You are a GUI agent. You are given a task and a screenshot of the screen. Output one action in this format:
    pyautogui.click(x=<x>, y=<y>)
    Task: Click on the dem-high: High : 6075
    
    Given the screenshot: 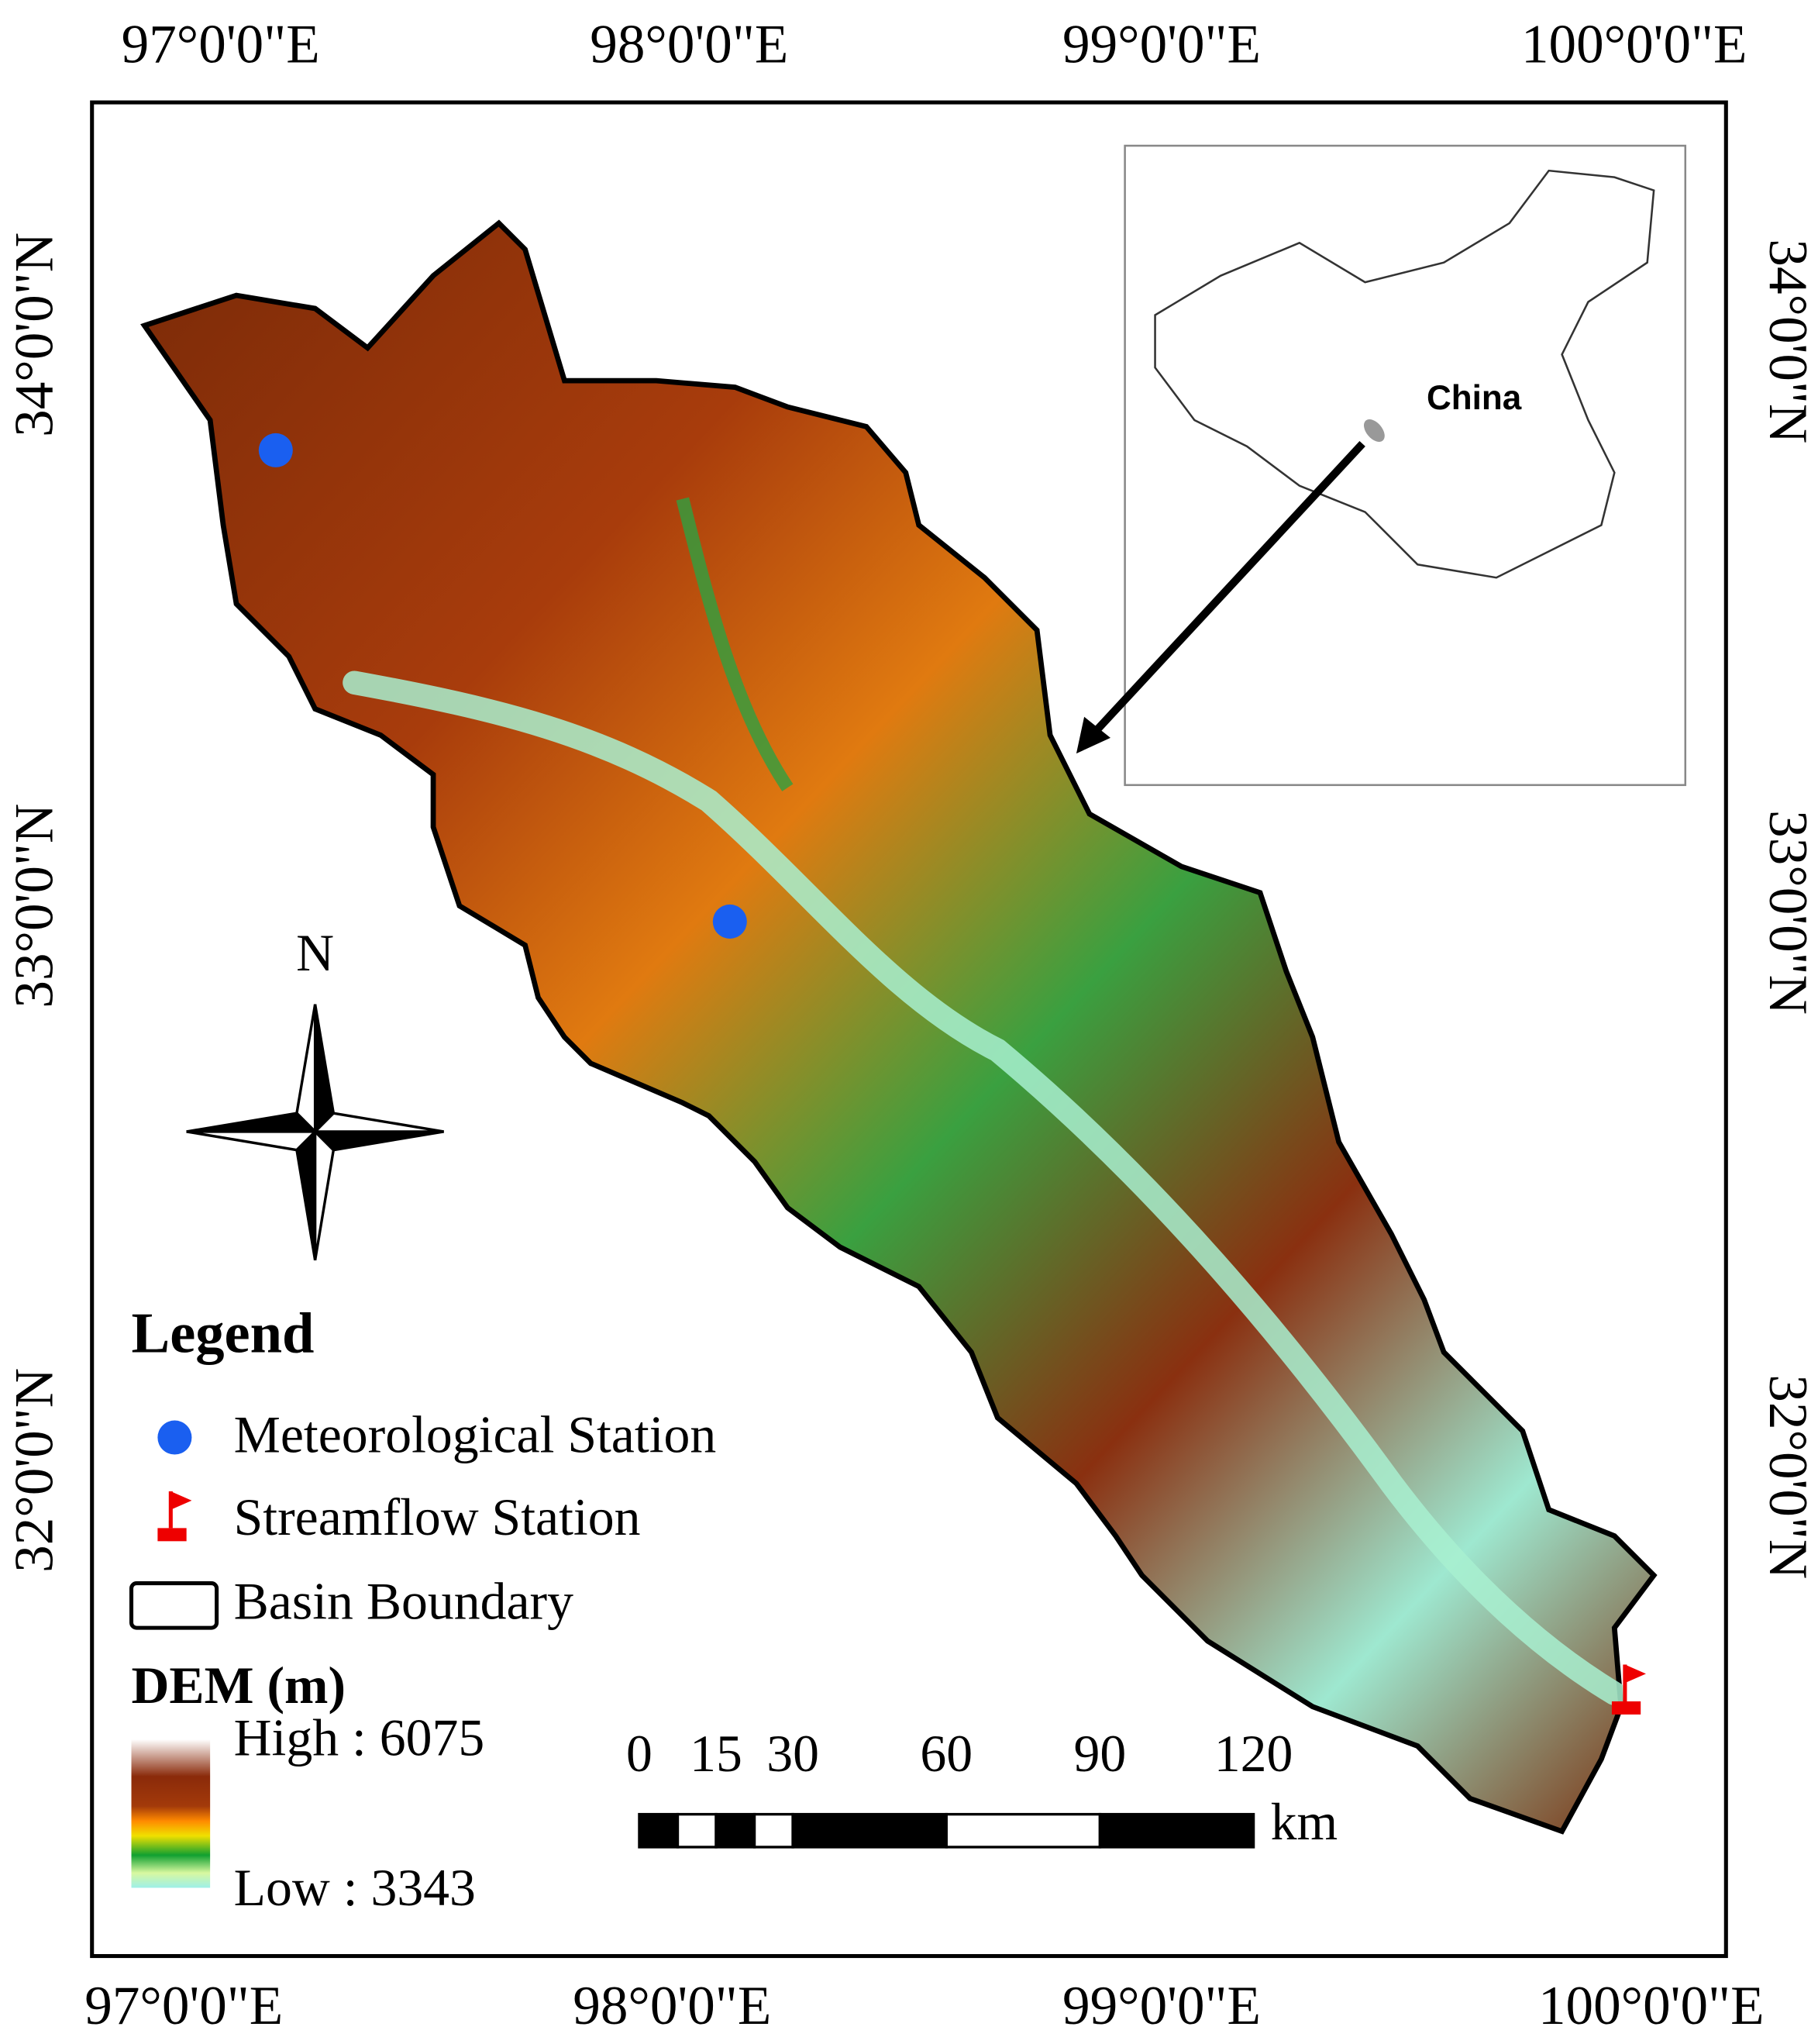 What is the action you would take?
    pyautogui.click(x=359, y=1738)
    